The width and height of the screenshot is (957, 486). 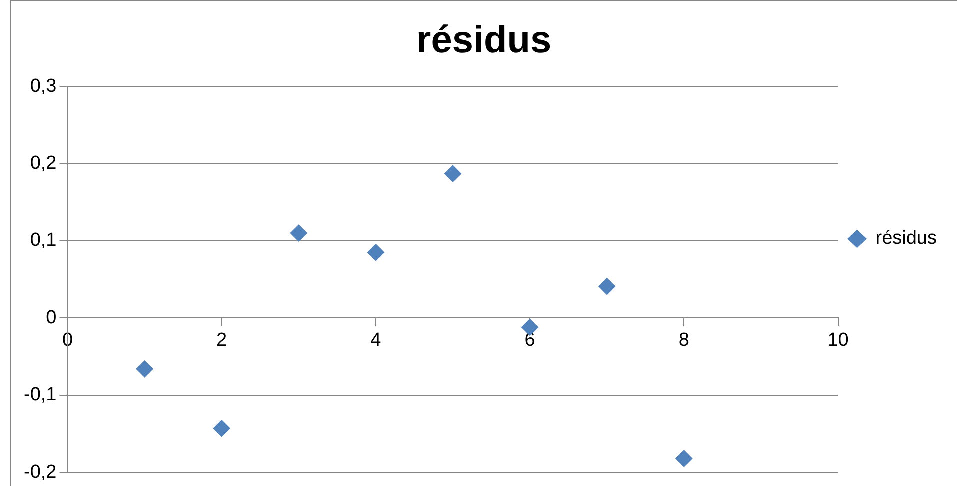 What do you see at coordinates (40, 395) in the screenshot?
I see `y-tick-label: -0,1` at bounding box center [40, 395].